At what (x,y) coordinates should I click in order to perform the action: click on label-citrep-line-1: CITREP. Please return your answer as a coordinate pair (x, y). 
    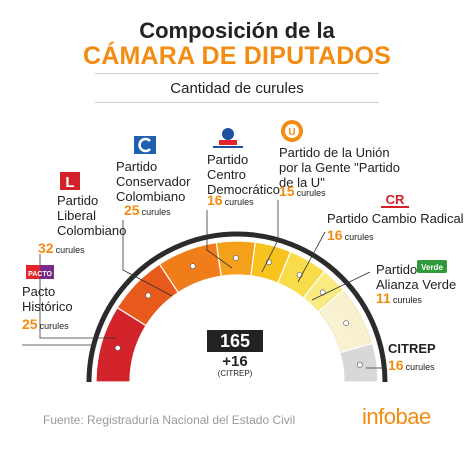
    Looking at the image, I should click on (412, 348).